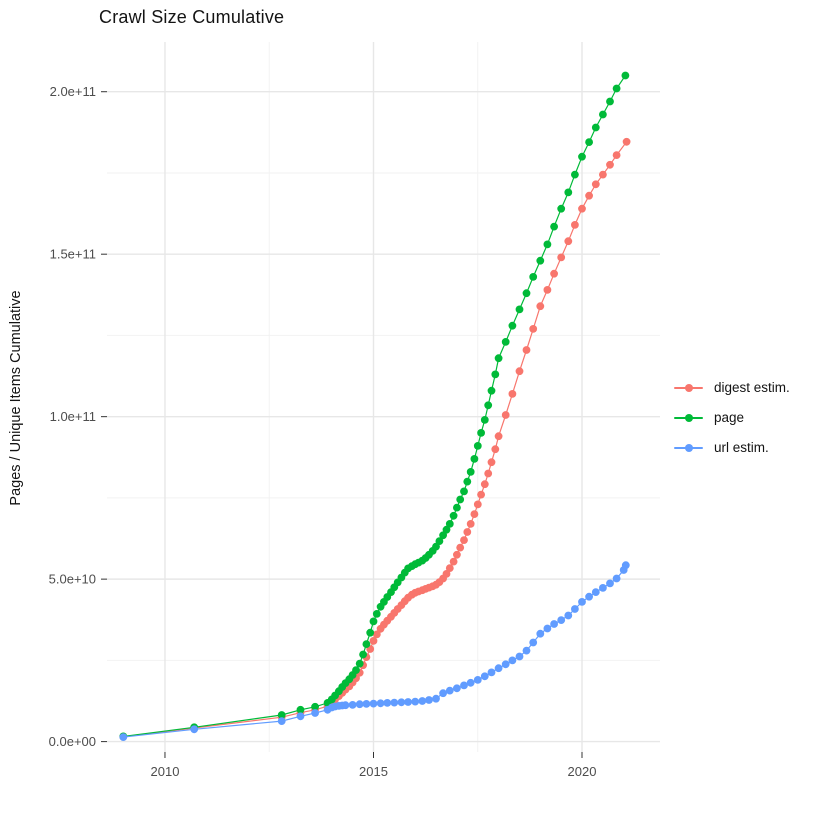  Describe the element at coordinates (192, 17) in the screenshot. I see `chart-title: Crawl Size Cumulative` at that location.